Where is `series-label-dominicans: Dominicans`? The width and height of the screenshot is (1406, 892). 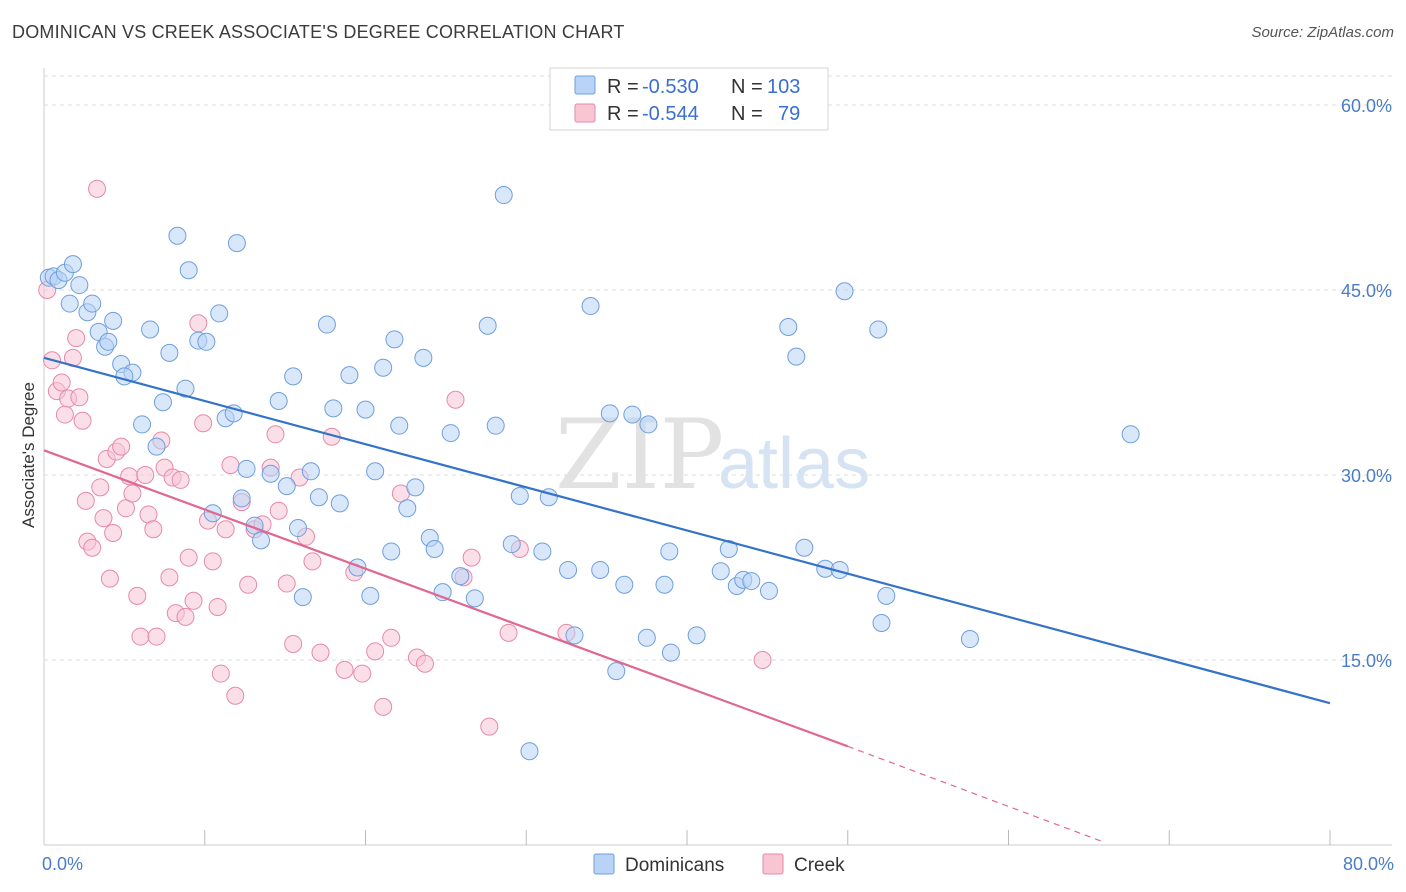 series-label-dominicans: Dominicans is located at coordinates (674, 865).